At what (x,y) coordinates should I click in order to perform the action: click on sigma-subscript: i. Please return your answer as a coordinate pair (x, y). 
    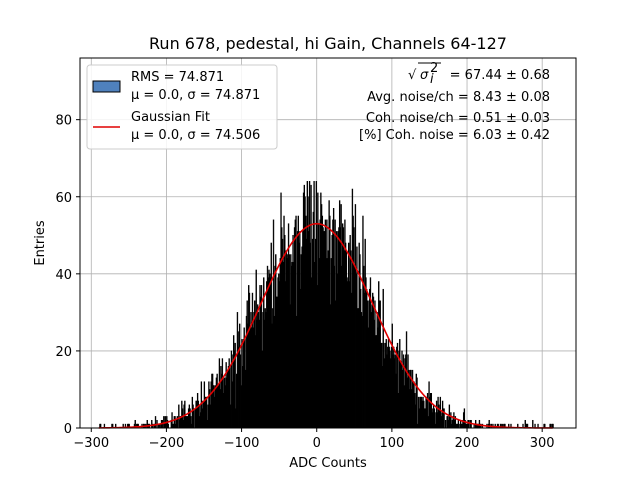
    Looking at the image, I should click on (432, 79).